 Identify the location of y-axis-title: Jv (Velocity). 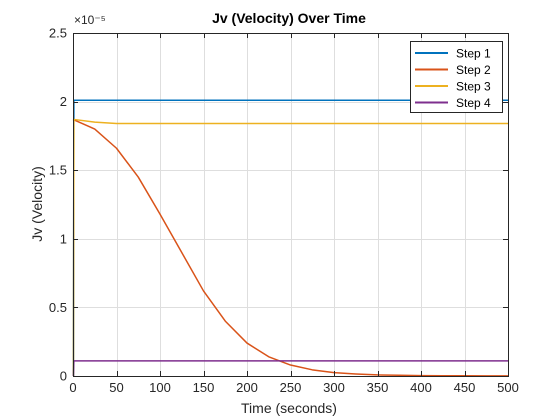
(37, 203).